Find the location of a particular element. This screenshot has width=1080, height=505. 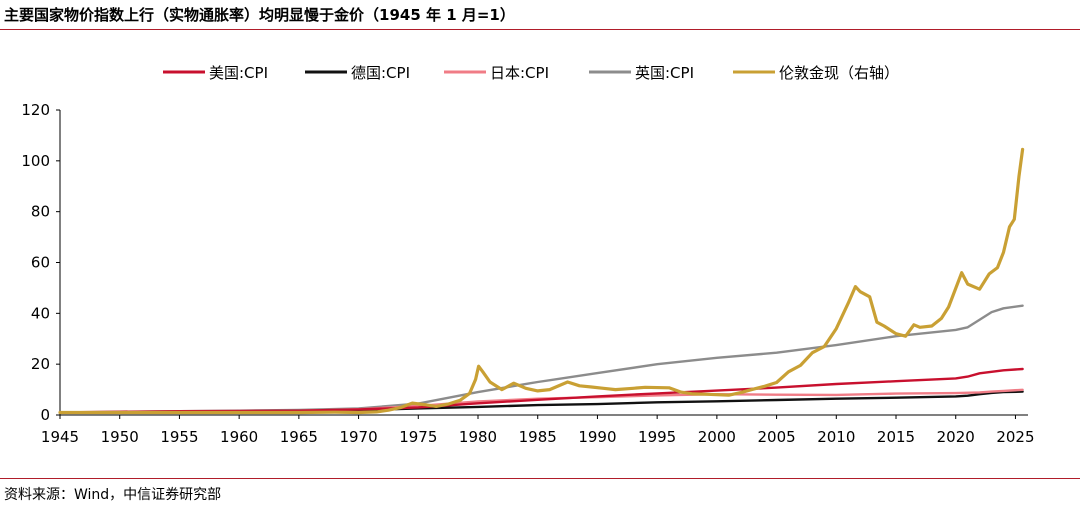

x-tick-label: 2015 is located at coordinates (896, 437).